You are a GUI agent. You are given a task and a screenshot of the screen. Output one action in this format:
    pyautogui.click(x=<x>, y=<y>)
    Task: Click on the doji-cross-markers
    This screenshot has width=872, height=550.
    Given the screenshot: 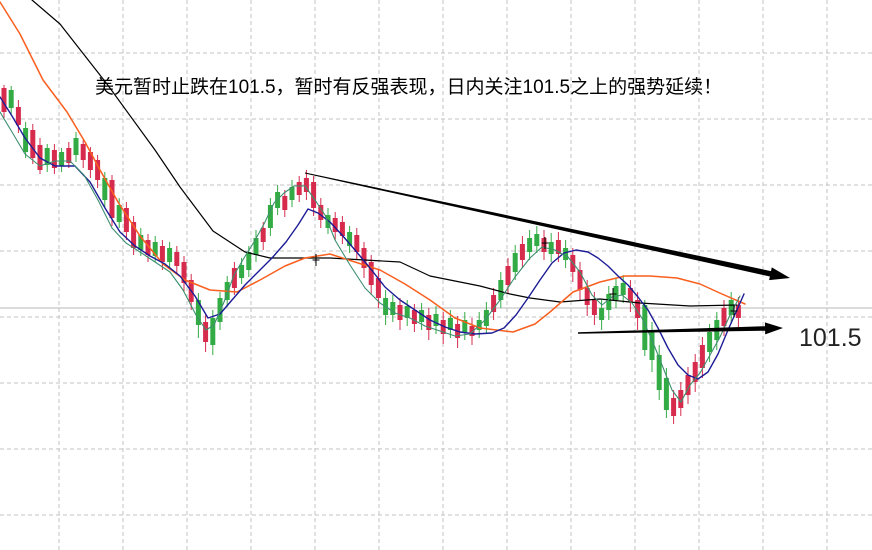 What is the action you would take?
    pyautogui.click(x=525, y=277)
    